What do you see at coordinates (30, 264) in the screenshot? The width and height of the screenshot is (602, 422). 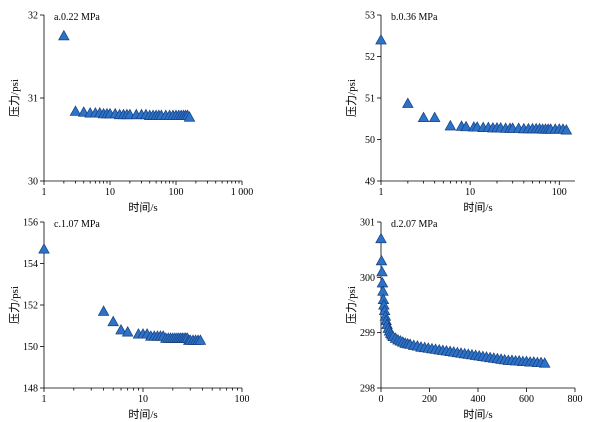 I see `y-tick-label: 154` at bounding box center [30, 264].